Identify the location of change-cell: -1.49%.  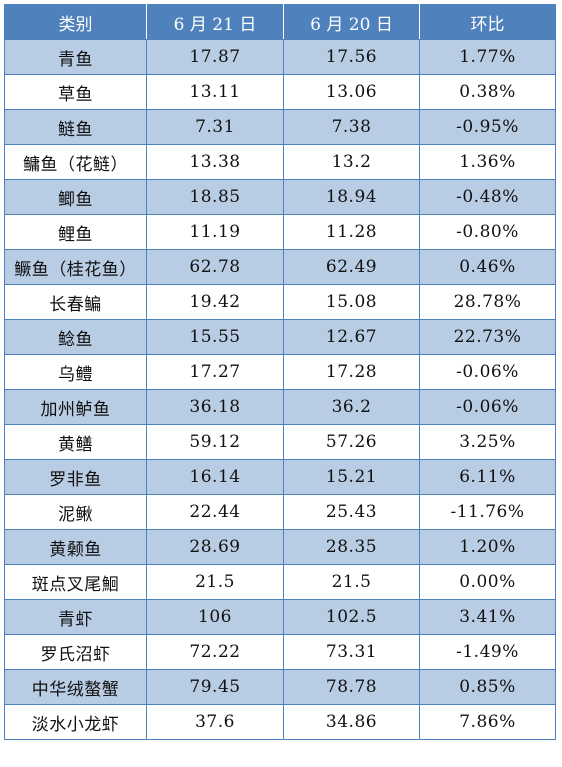
(487, 652).